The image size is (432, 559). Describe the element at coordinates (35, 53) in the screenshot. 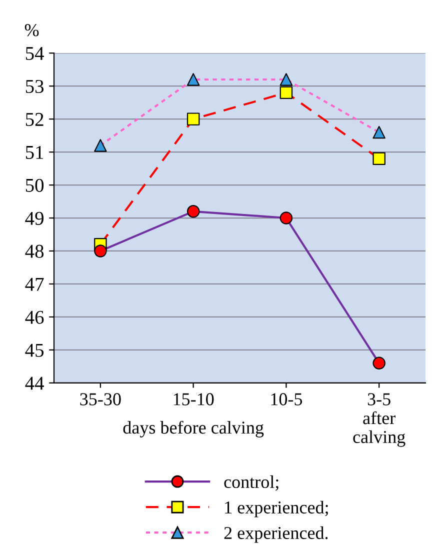

I see `y-tick-label: 54` at that location.